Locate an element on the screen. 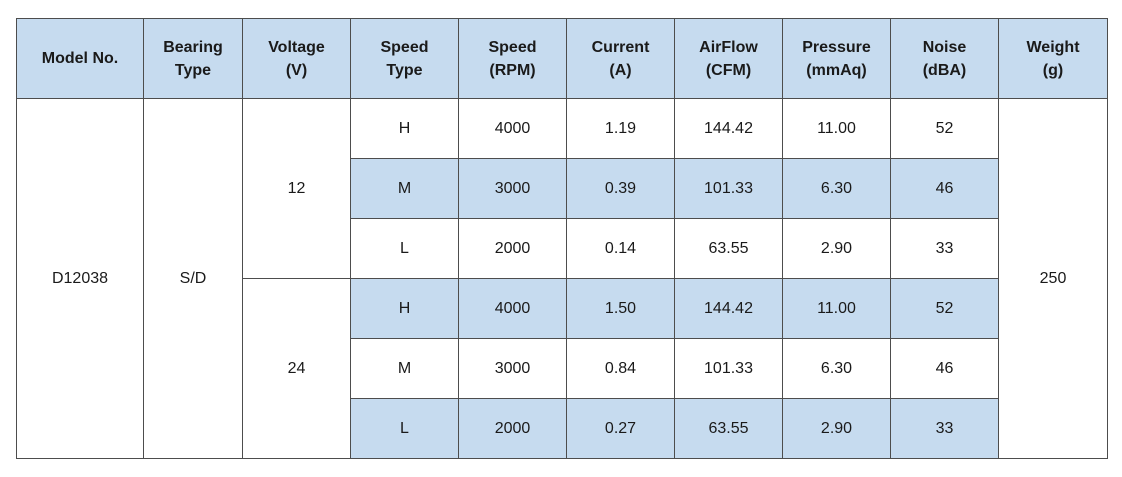 The width and height of the screenshot is (1122, 477). header-line: Model No. is located at coordinates (80, 58).